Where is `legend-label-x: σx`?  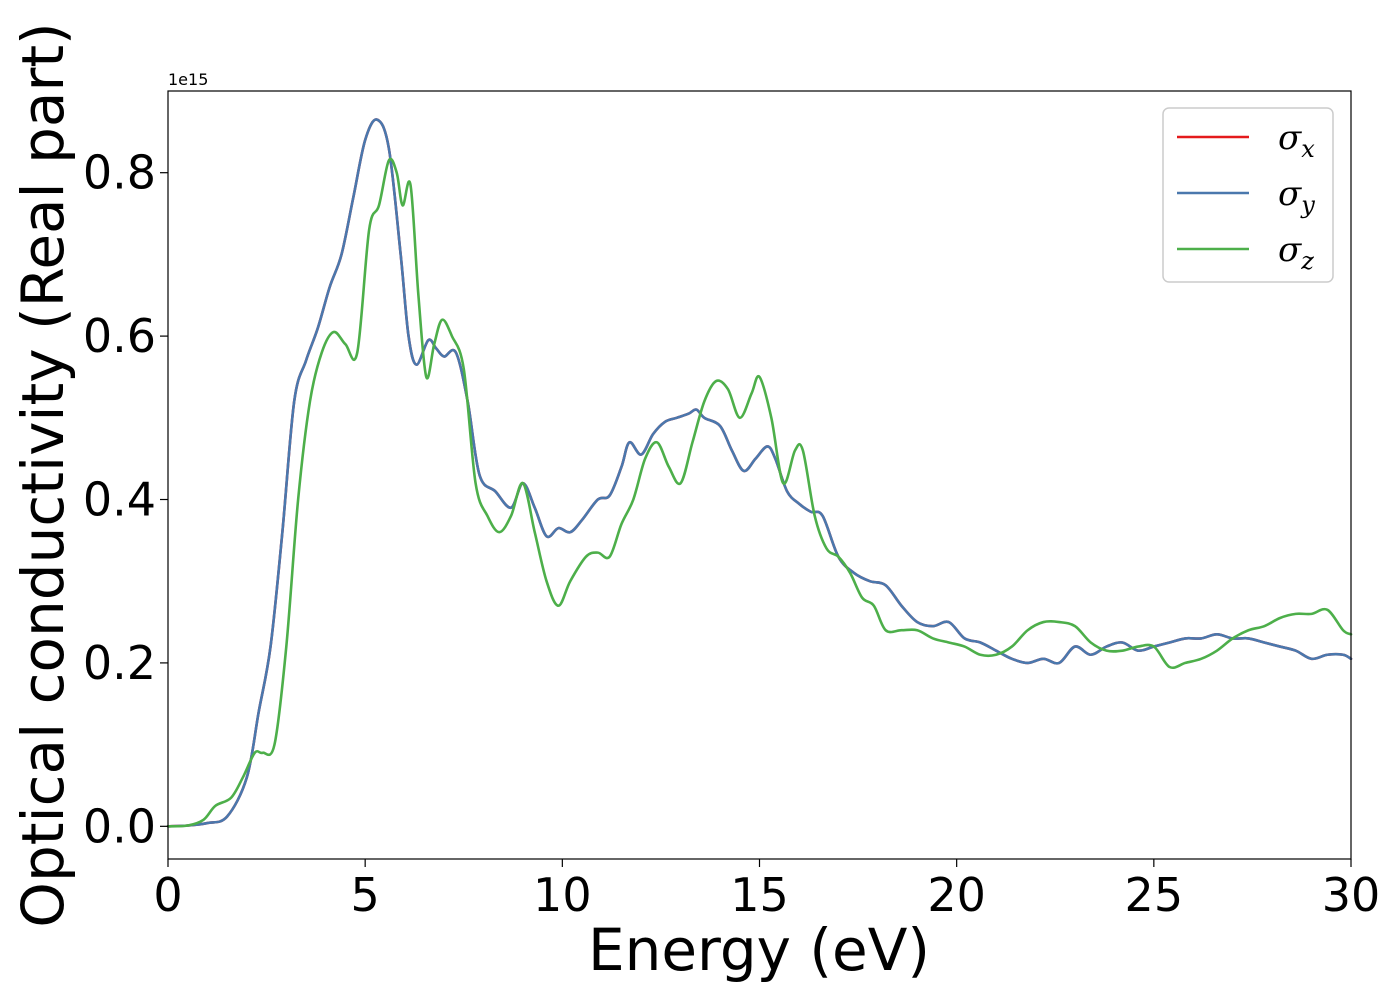 legend-label-x: σx is located at coordinates (1296, 140).